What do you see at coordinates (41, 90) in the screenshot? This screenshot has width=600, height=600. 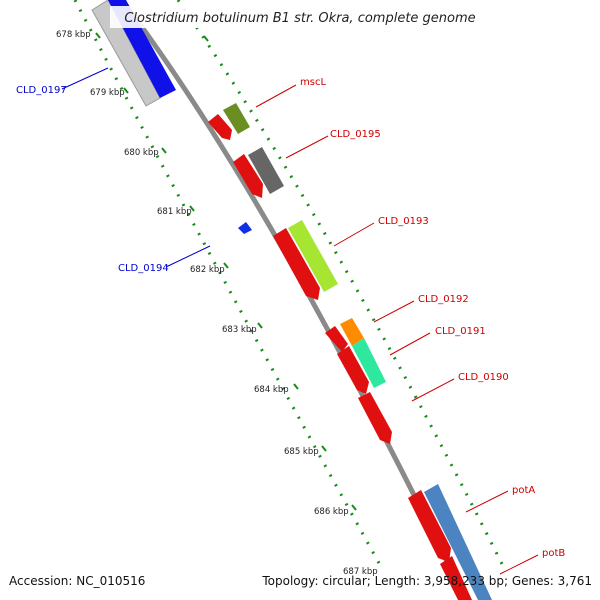 I see `gene-label-cld0197: CLD_0197` at bounding box center [41, 90].